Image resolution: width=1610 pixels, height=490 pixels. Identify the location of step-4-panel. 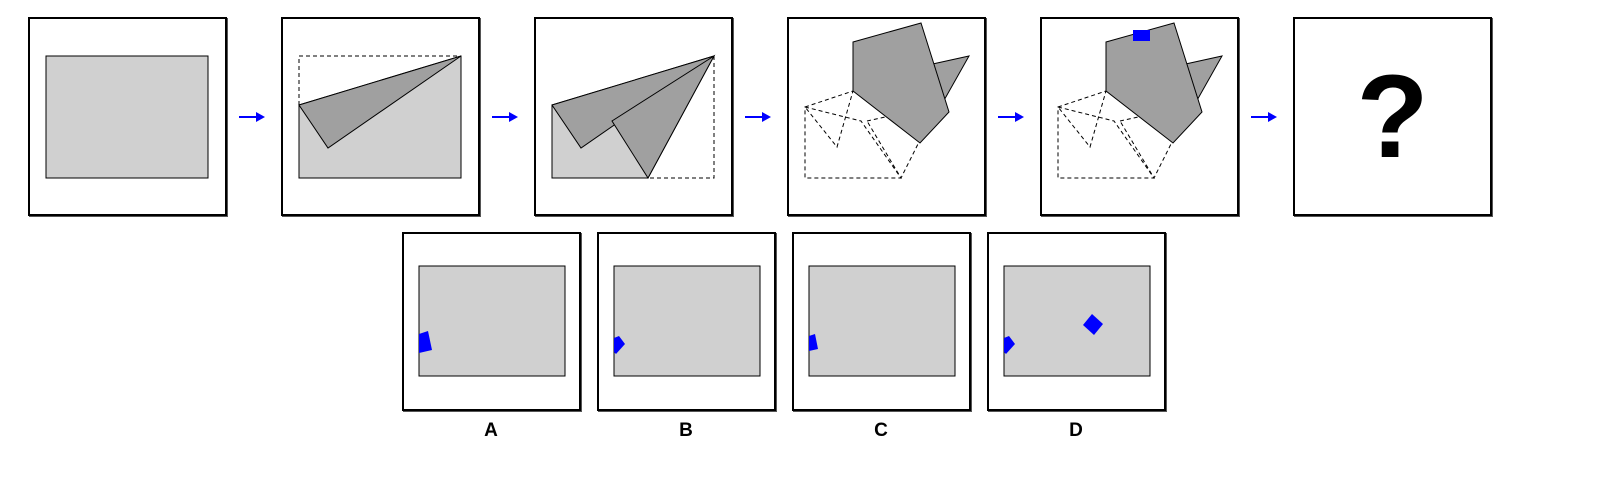
(886, 116).